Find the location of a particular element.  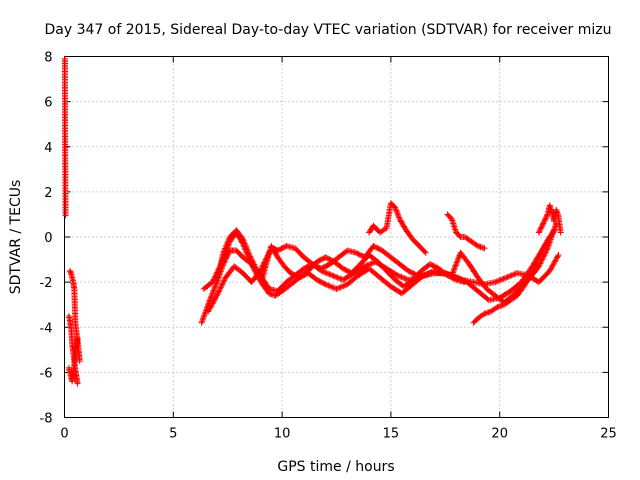

y-tick-label: 6 is located at coordinates (48, 103).